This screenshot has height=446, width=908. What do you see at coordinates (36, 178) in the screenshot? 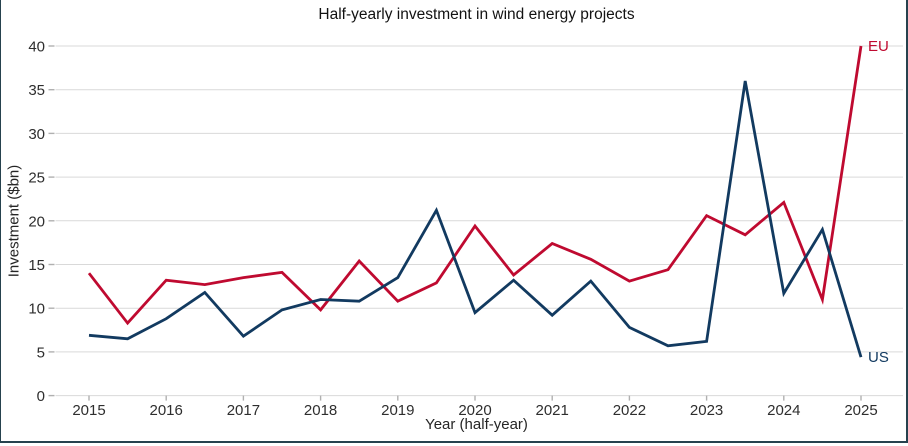
I see `y-tick-label: 25` at bounding box center [36, 178].